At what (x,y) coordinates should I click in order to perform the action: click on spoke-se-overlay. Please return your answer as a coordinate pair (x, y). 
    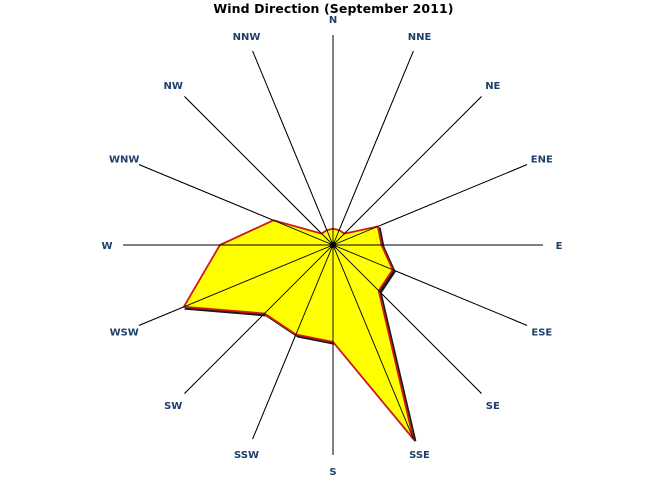
    Looking at the image, I should click on (407, 319).